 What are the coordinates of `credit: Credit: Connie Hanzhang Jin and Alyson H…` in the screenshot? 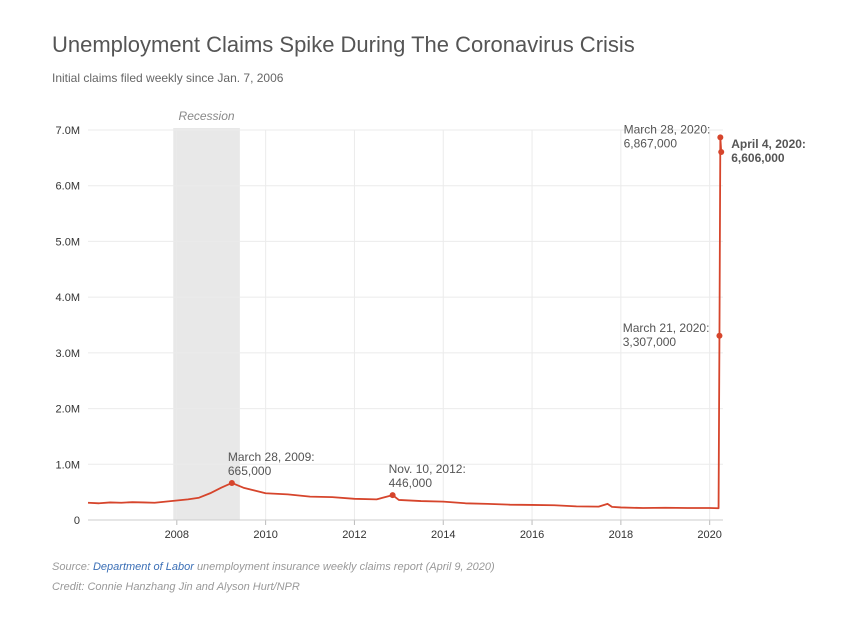 It's located at (176, 587).